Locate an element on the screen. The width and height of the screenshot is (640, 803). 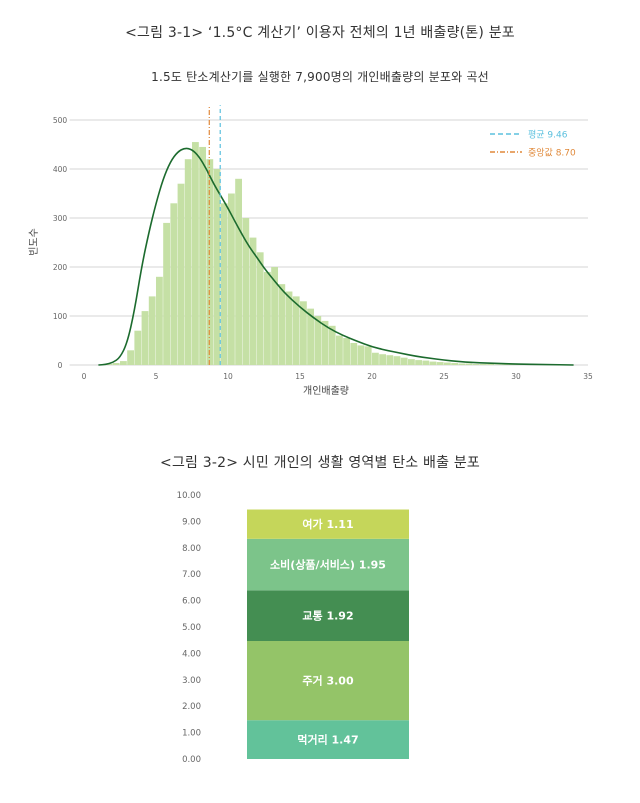
y-tick-label: 5.00 is located at coordinates (191, 628).